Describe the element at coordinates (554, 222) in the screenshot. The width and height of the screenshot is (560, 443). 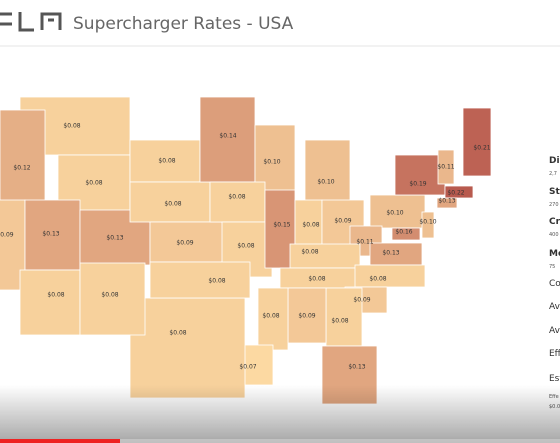
I see `panel-label: Cr` at that location.